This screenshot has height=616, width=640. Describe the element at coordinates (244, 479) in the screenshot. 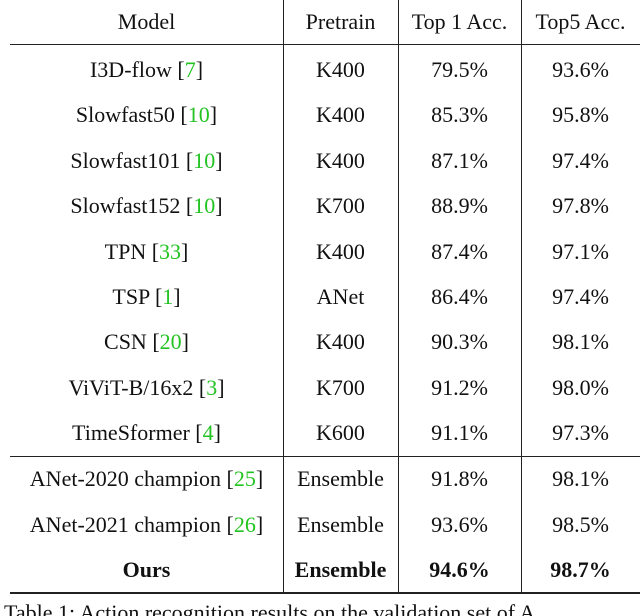

I see `citation: 25` at that location.